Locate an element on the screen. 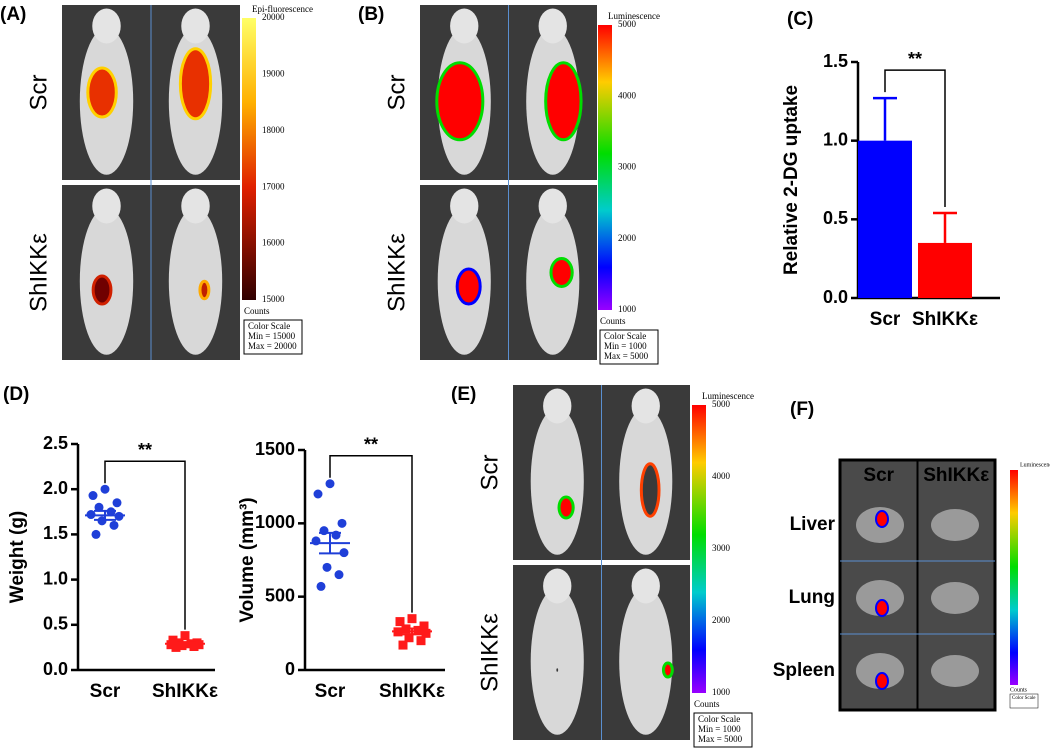 The height and width of the screenshot is (750, 1050). y-tick-label: 2.5 is located at coordinates (55, 443).